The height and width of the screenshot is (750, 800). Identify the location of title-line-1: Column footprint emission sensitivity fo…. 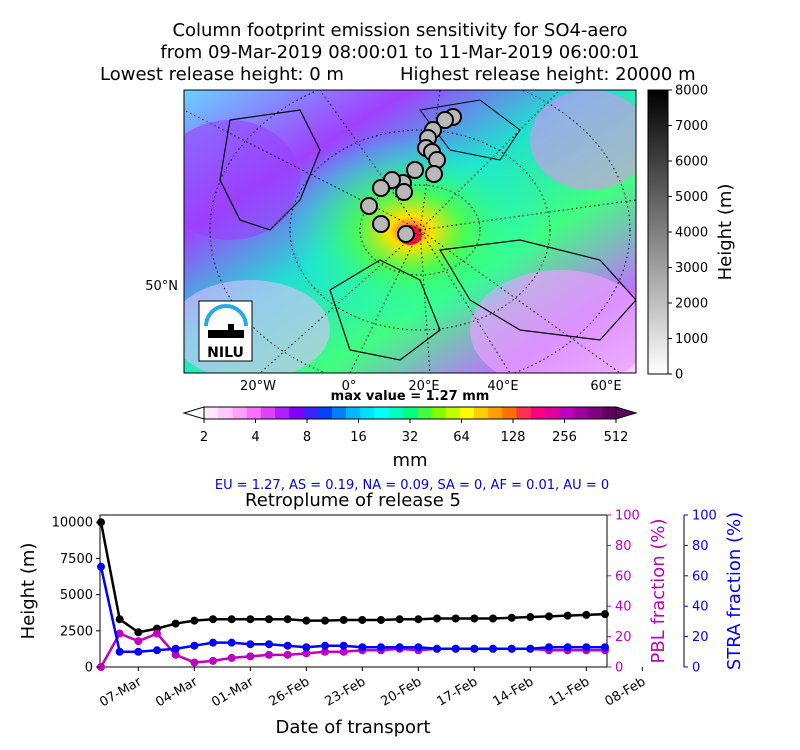
(400, 30).